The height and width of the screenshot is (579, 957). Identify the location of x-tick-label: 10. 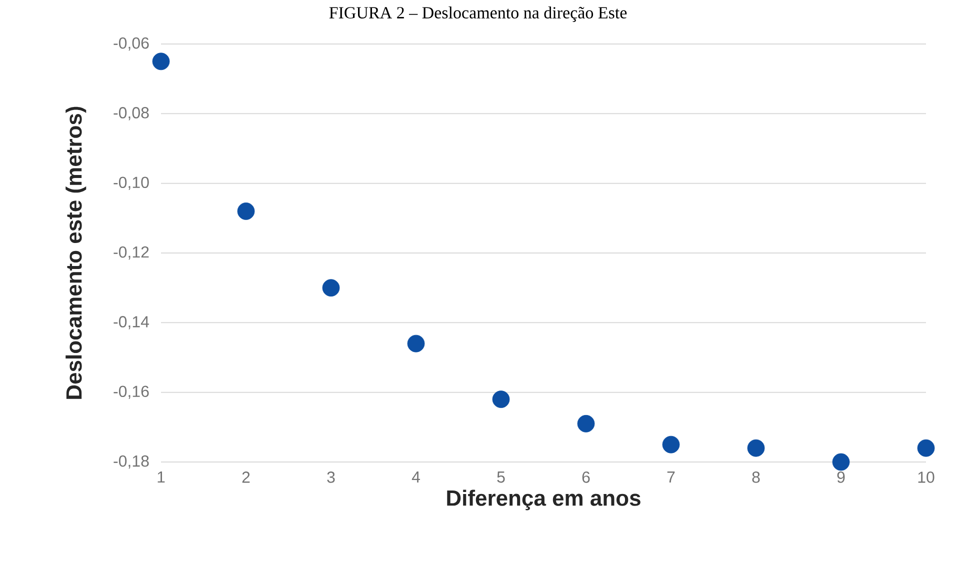
(926, 477).